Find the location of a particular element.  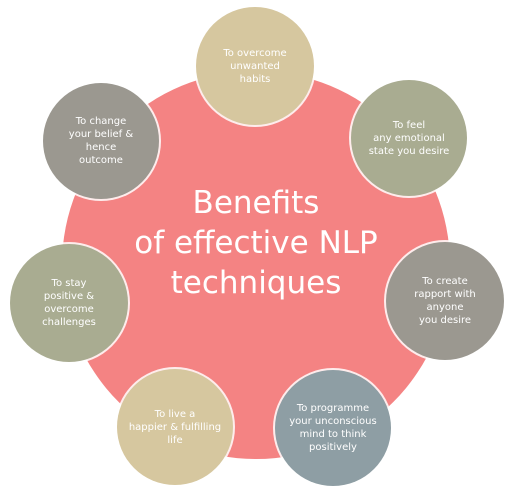

benefit-line: you desire is located at coordinates (445, 320).